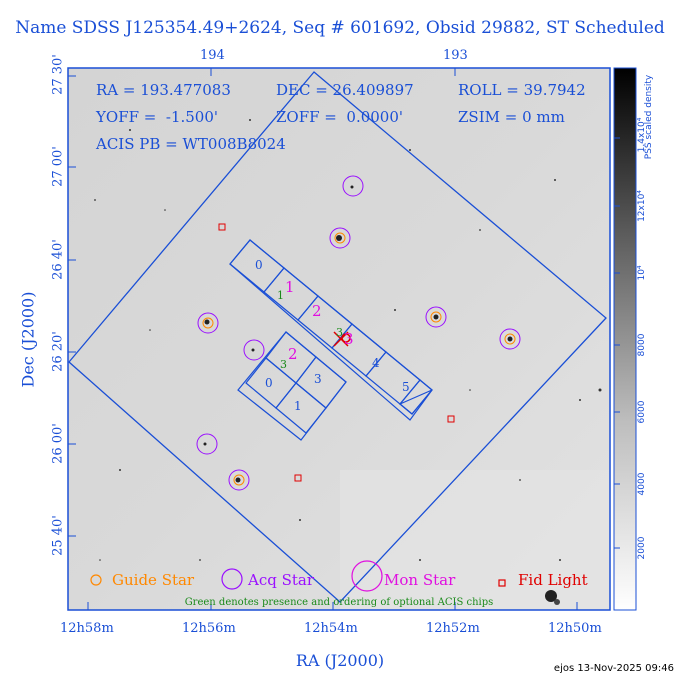 The height and width of the screenshot is (680, 680). What do you see at coordinates (502, 583) in the screenshot?
I see `fid-legend-icon` at bounding box center [502, 583].